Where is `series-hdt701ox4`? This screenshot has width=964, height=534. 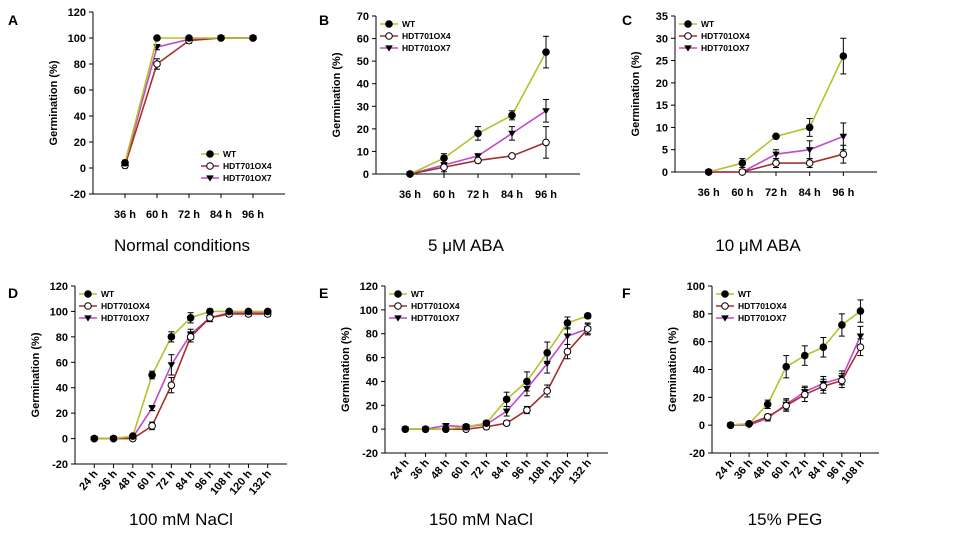 series-hdt701ox4 is located at coordinates (776, 160).